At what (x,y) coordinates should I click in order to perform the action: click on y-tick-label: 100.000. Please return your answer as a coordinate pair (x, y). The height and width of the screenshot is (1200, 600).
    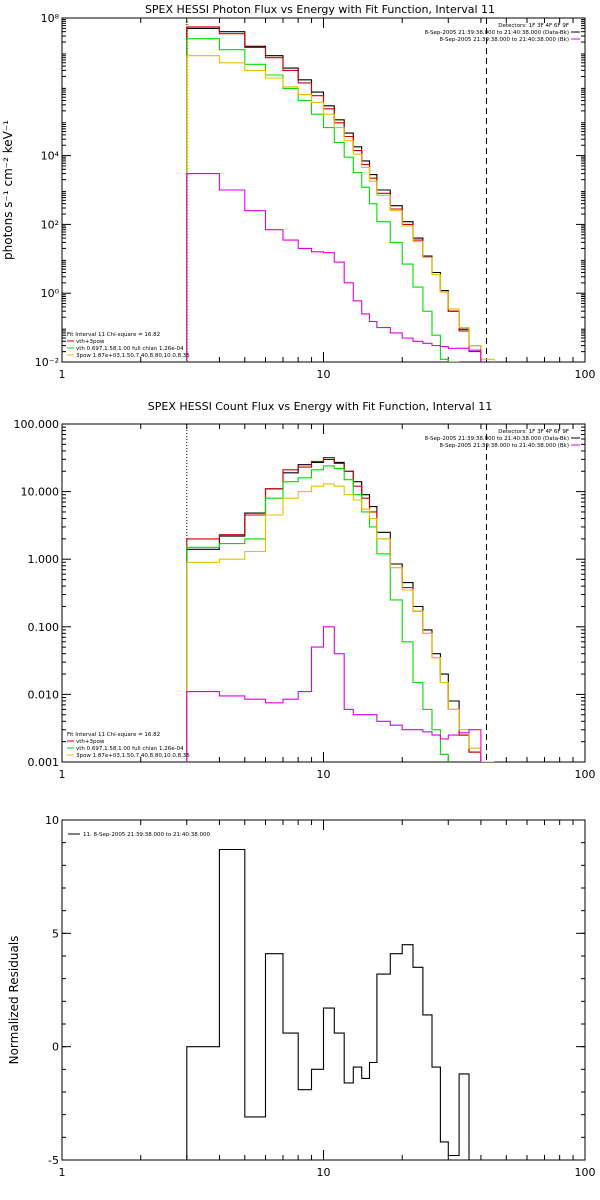
    Looking at the image, I should click on (37, 424).